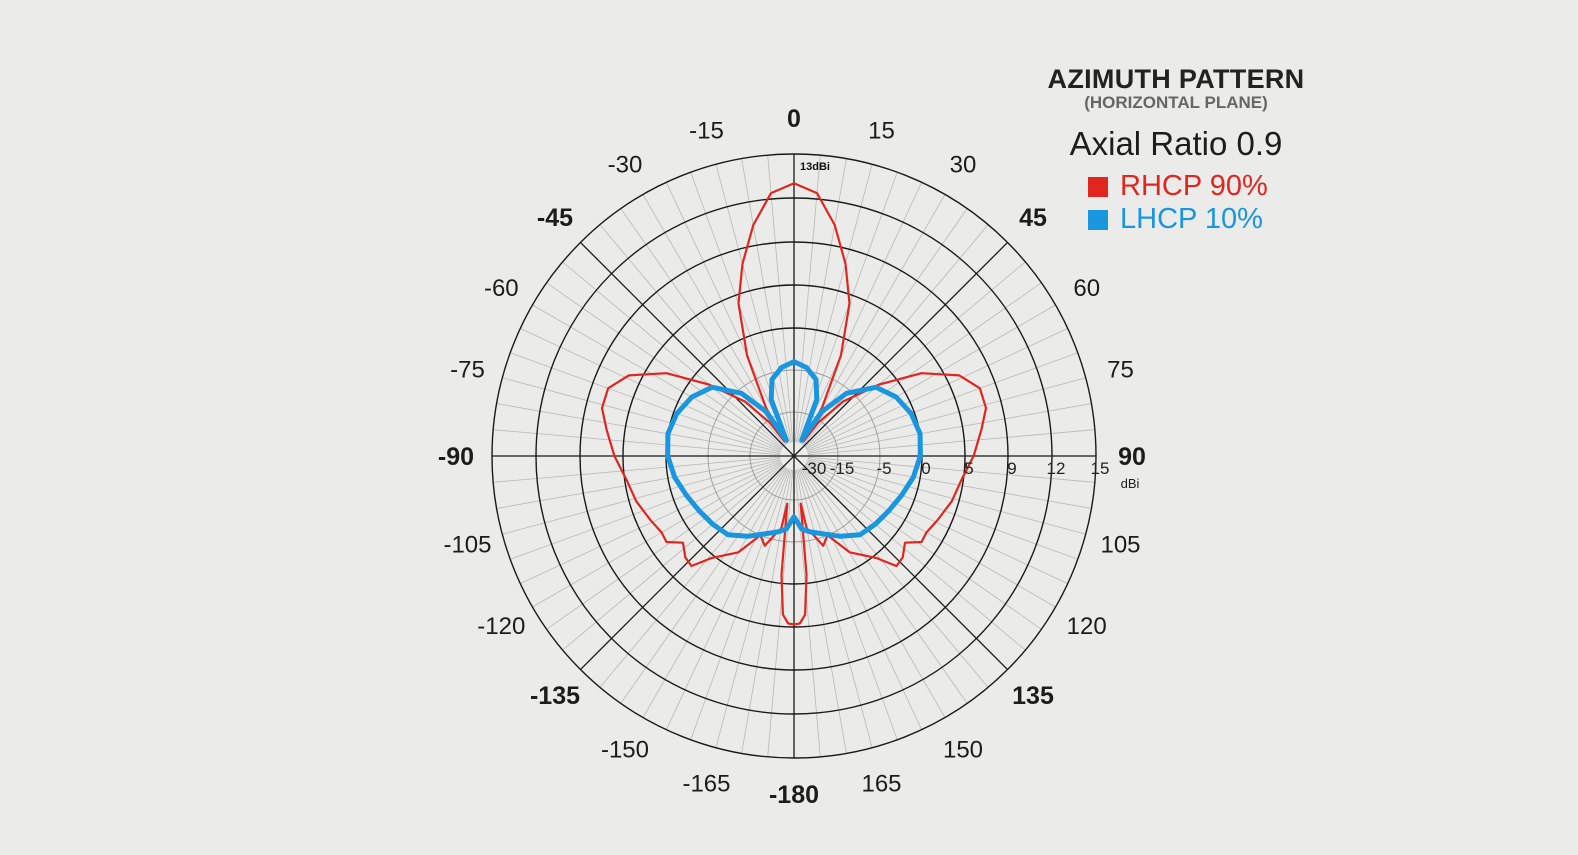  What do you see at coordinates (794, 795) in the screenshot?
I see `angle-tick-label: -180` at bounding box center [794, 795].